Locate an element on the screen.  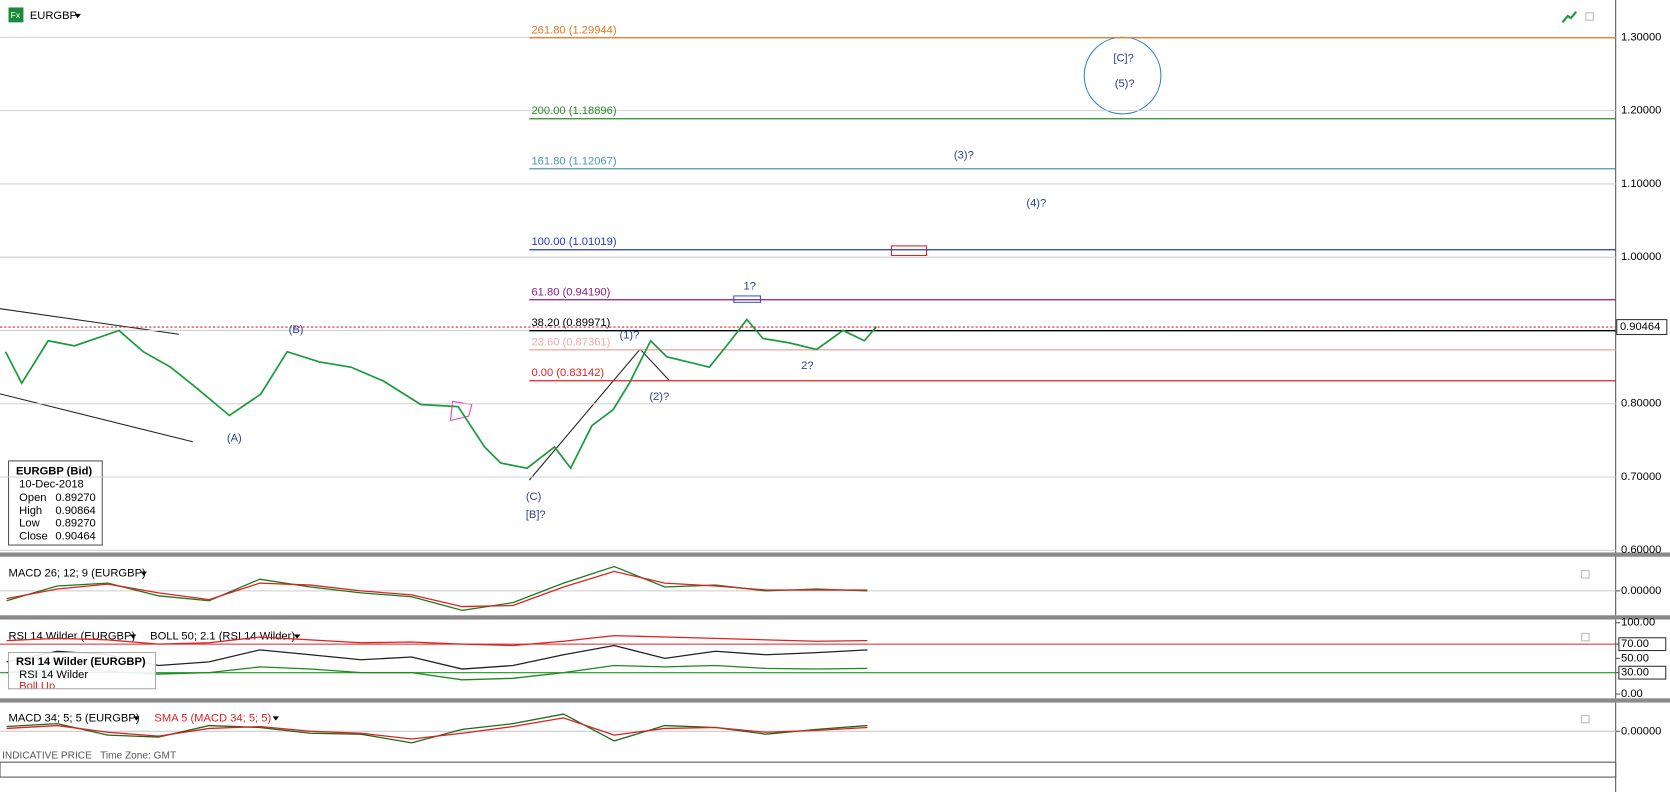
wave-label: 1? is located at coordinates (750, 286).